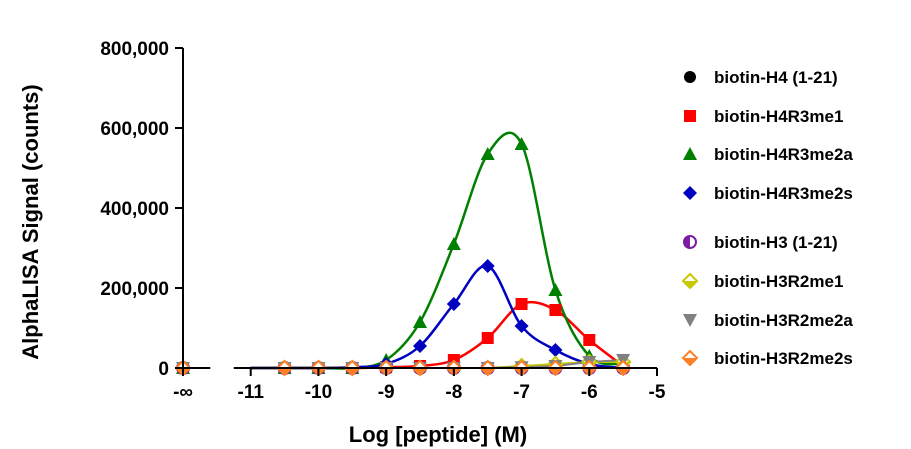 This screenshot has height=449, width=911. Describe the element at coordinates (183, 392) in the screenshot. I see `x-tick-label: -∞` at that location.